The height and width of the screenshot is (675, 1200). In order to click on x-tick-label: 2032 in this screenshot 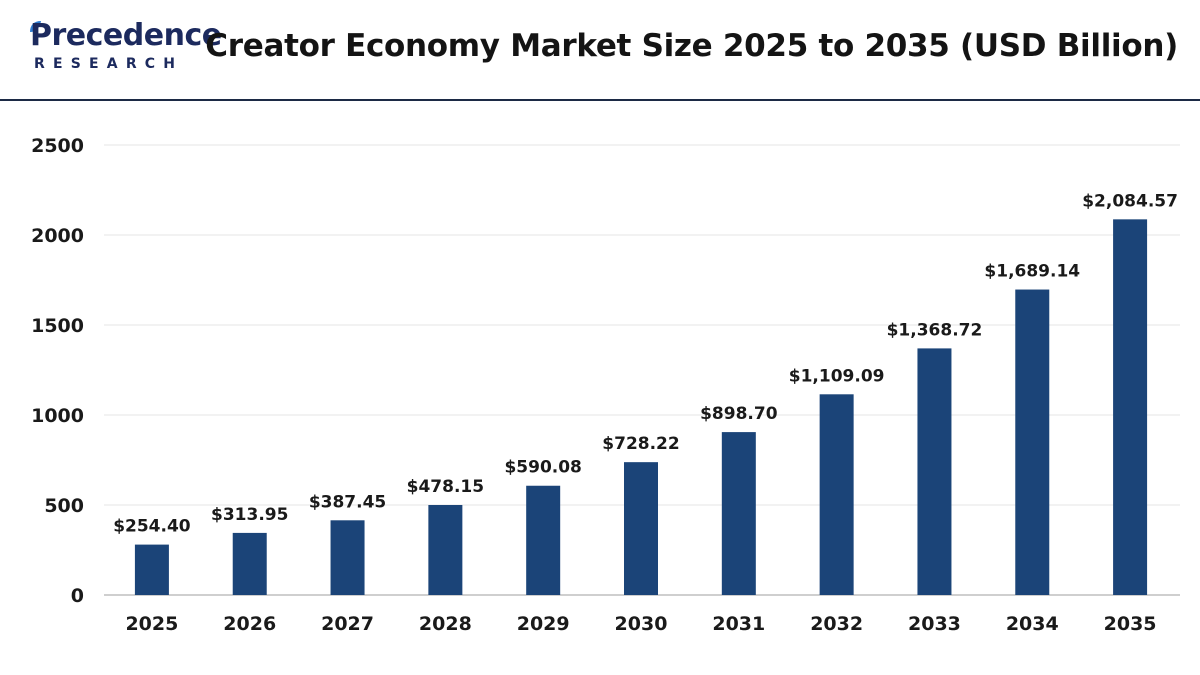, I will do `click(836, 624)`.